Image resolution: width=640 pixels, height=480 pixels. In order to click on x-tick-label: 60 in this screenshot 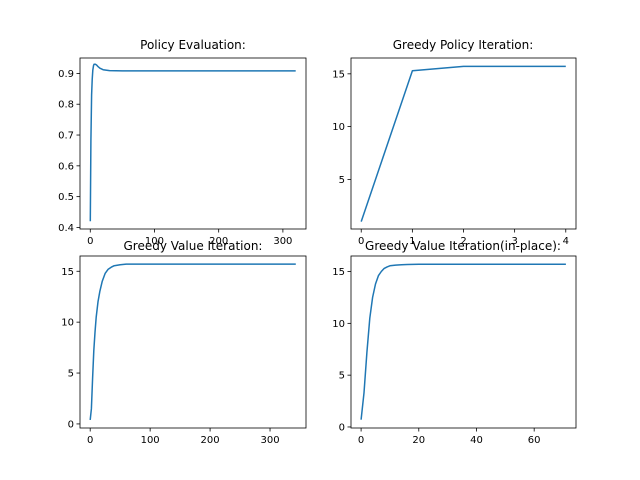, I will do `click(534, 440)`.